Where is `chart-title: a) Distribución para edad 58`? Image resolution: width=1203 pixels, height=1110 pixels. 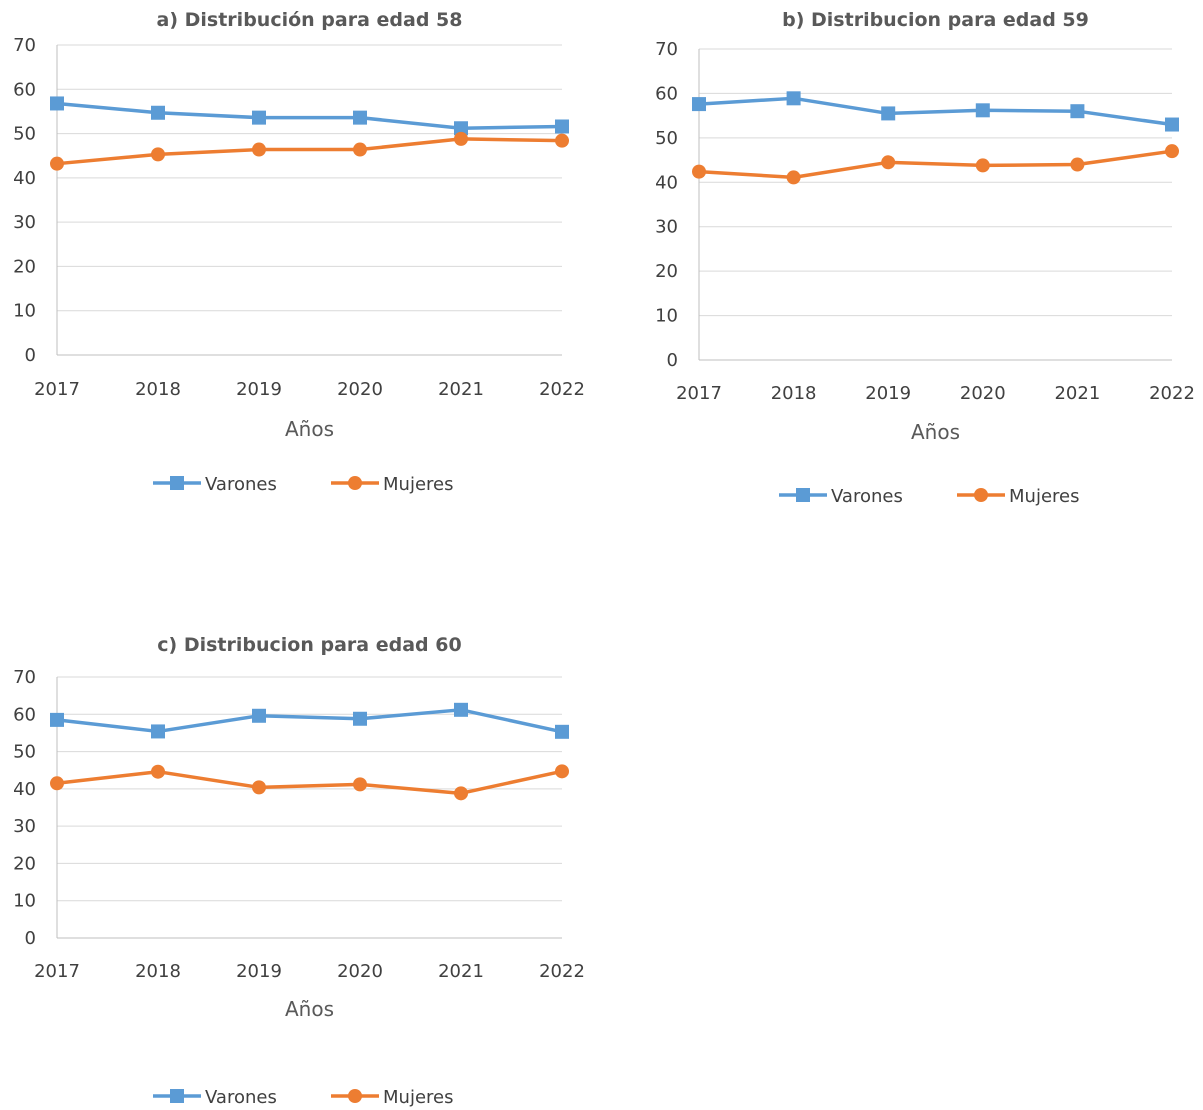 chart-title: a) Distribución para edad 58 is located at coordinates (310, 20).